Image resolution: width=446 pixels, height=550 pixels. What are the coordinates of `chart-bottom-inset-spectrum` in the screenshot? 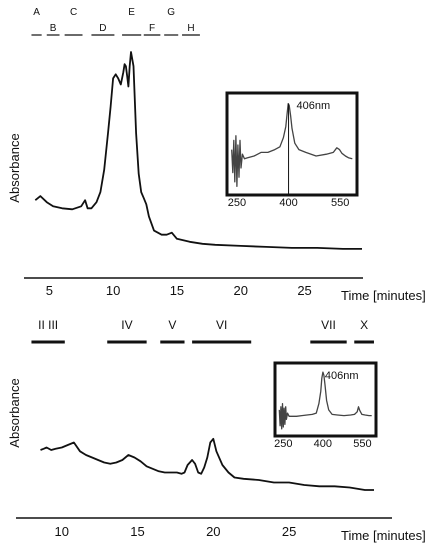 It's located at (325, 400).